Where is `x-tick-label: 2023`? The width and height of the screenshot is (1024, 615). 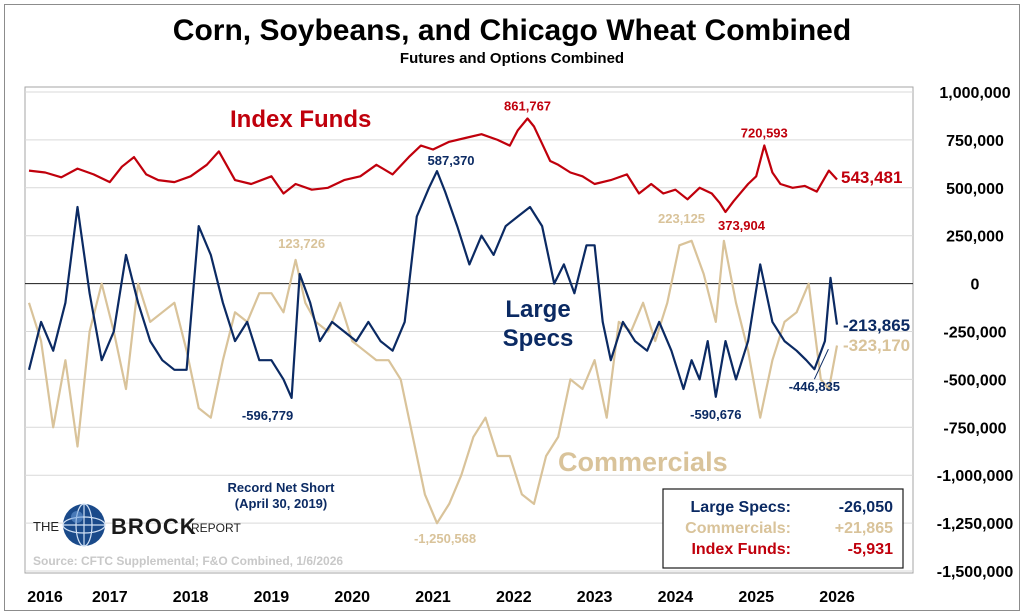 x-tick-label: 2023 is located at coordinates (595, 597).